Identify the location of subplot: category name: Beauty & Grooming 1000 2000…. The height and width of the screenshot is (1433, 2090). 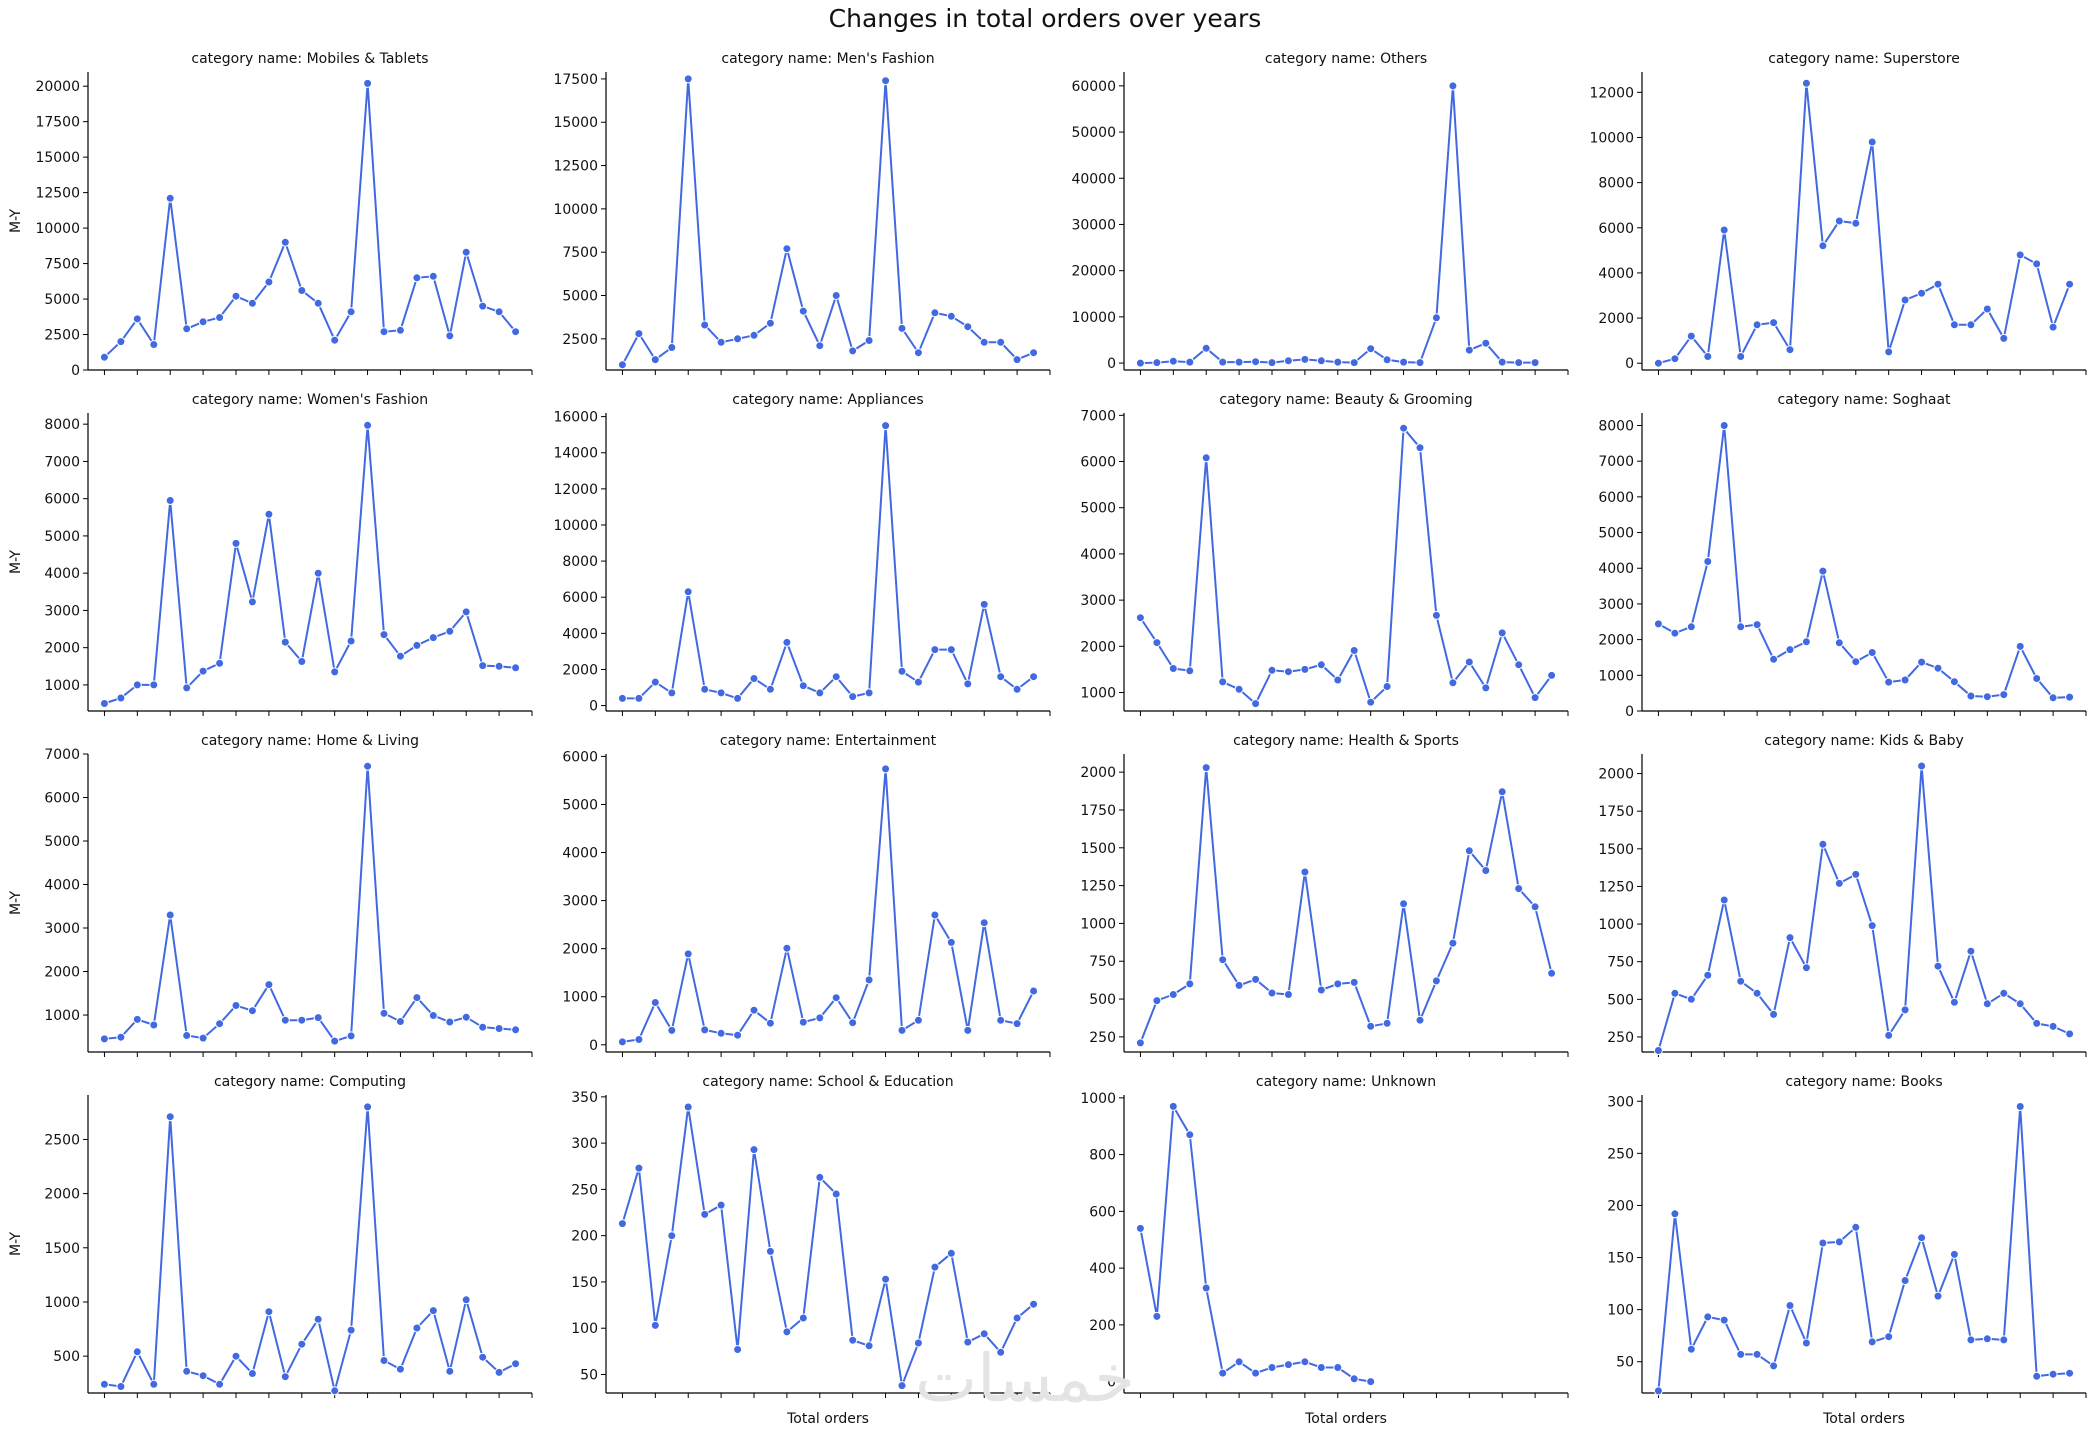
(1324, 554).